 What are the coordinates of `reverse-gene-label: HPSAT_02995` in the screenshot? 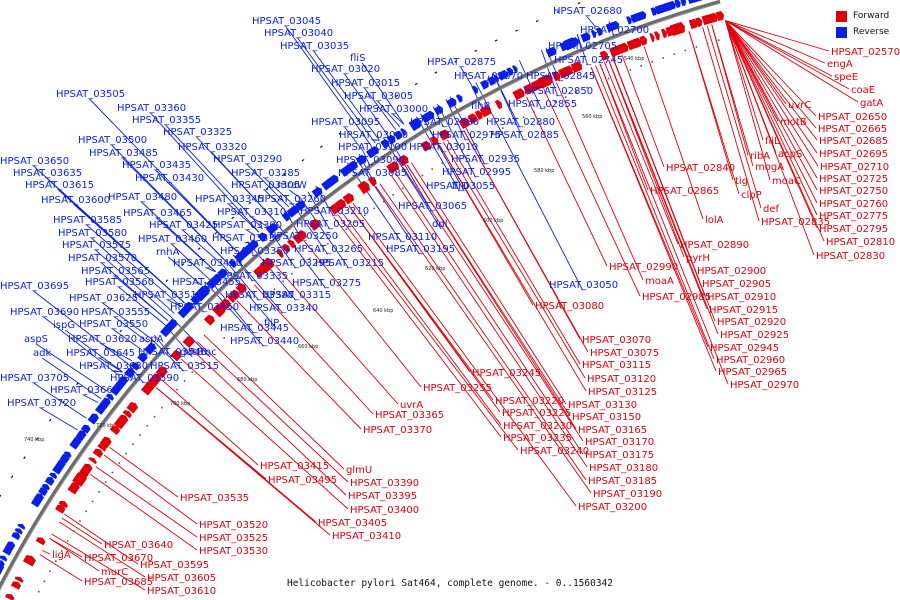 It's located at (476, 172).